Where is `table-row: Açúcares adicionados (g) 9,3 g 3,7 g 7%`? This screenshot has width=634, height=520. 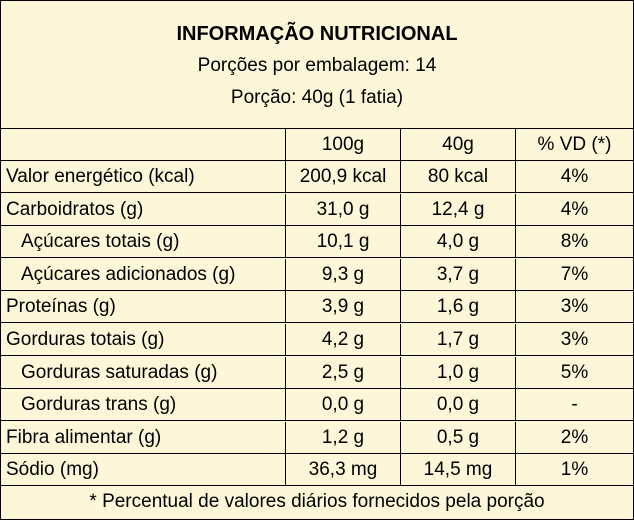 table-row: Açúcares adicionados (g) 9,3 g 3,7 g 7% is located at coordinates (317, 275).